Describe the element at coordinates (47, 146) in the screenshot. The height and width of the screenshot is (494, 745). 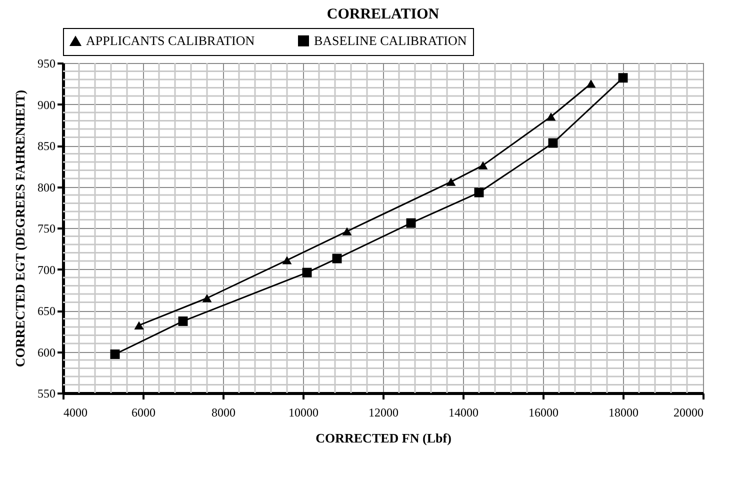
I see `y-tick-label: 850` at that location.